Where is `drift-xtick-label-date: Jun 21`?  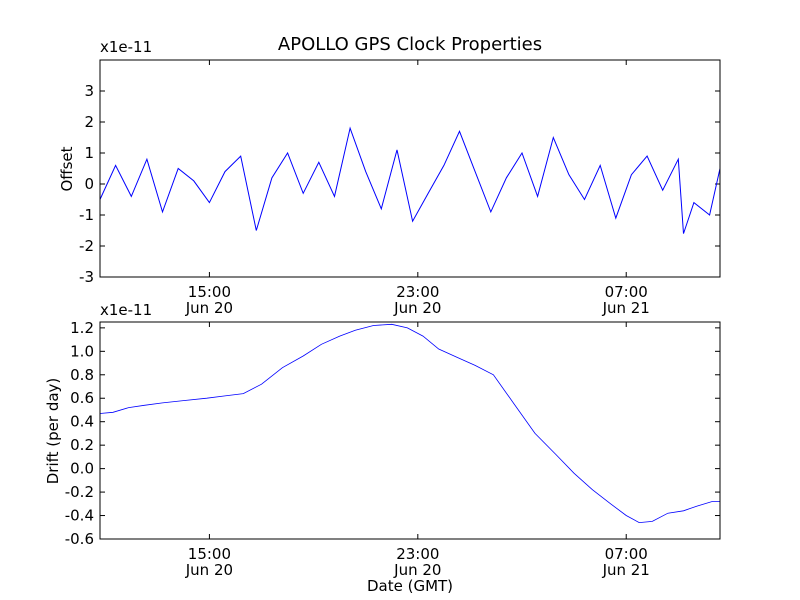 drift-xtick-label-date: Jun 21 is located at coordinates (626, 570).